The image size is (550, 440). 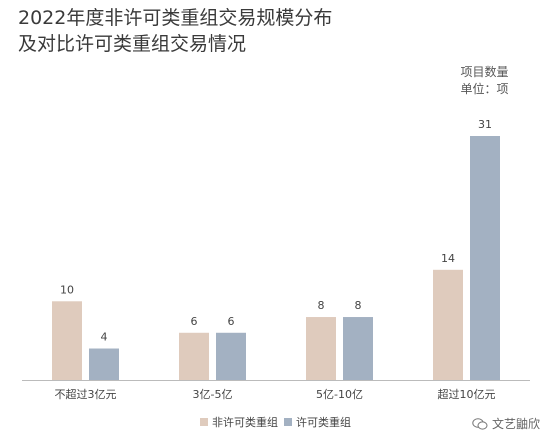 What do you see at coordinates (484, 89) in the screenshot?
I see `unit-note-line-2: 单位：项` at bounding box center [484, 89].